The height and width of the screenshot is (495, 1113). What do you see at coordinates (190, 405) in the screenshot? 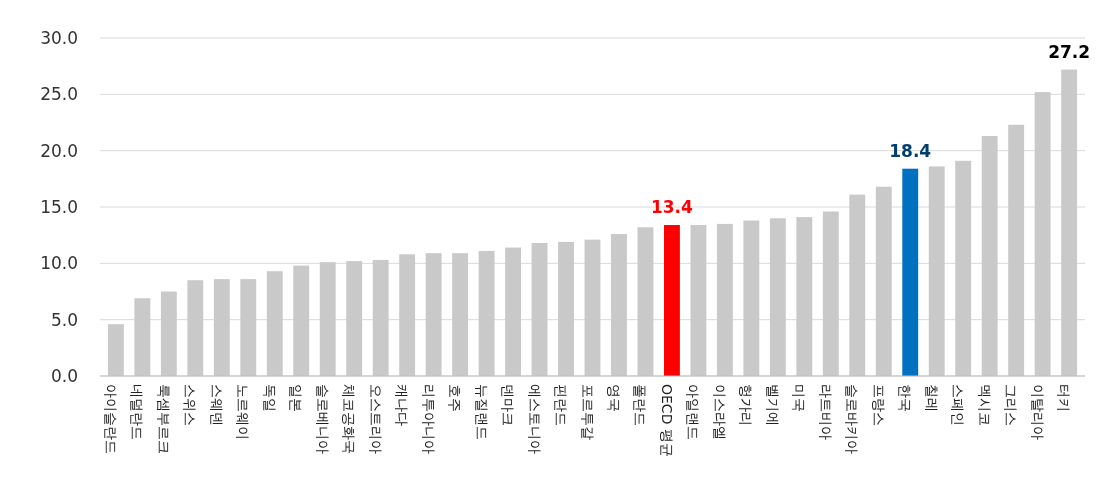
I see `x-tick-label: 스위스` at bounding box center [190, 405].